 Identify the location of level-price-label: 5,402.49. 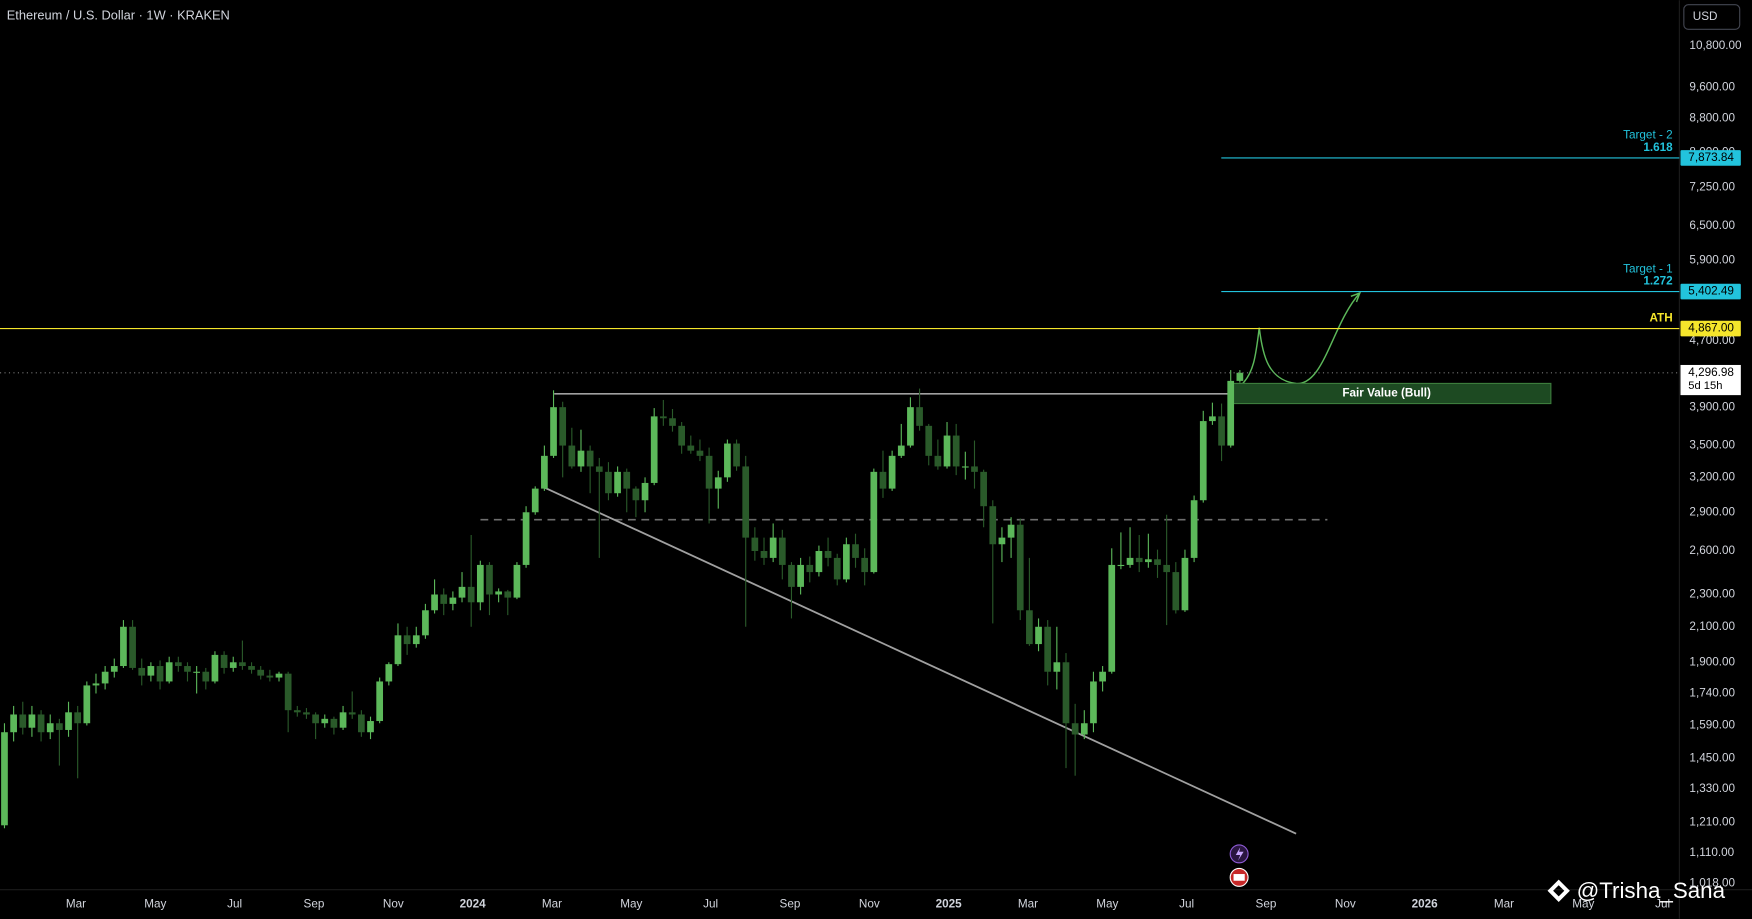
(1711, 291).